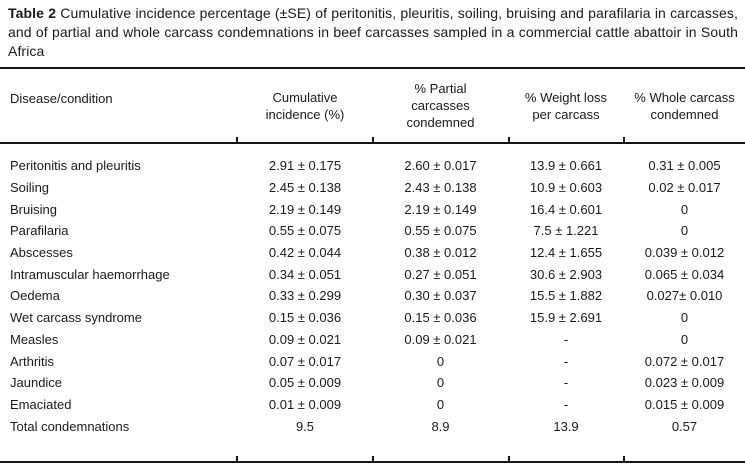 The height and width of the screenshot is (475, 745). What do you see at coordinates (33, 209) in the screenshot?
I see `cell-disease-condition: Bruising` at bounding box center [33, 209].